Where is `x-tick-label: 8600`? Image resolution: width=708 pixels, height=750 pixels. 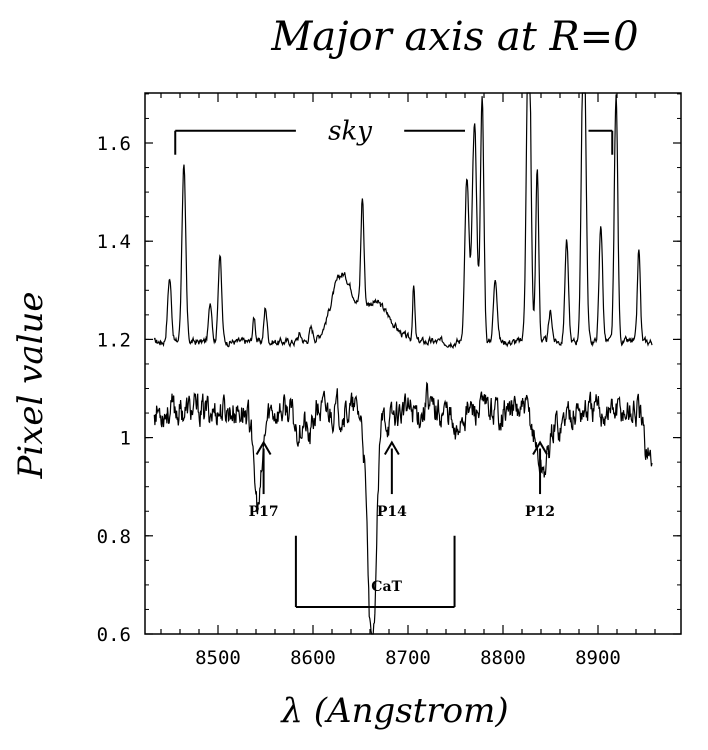 x-tick-label: 8600 is located at coordinates (313, 658).